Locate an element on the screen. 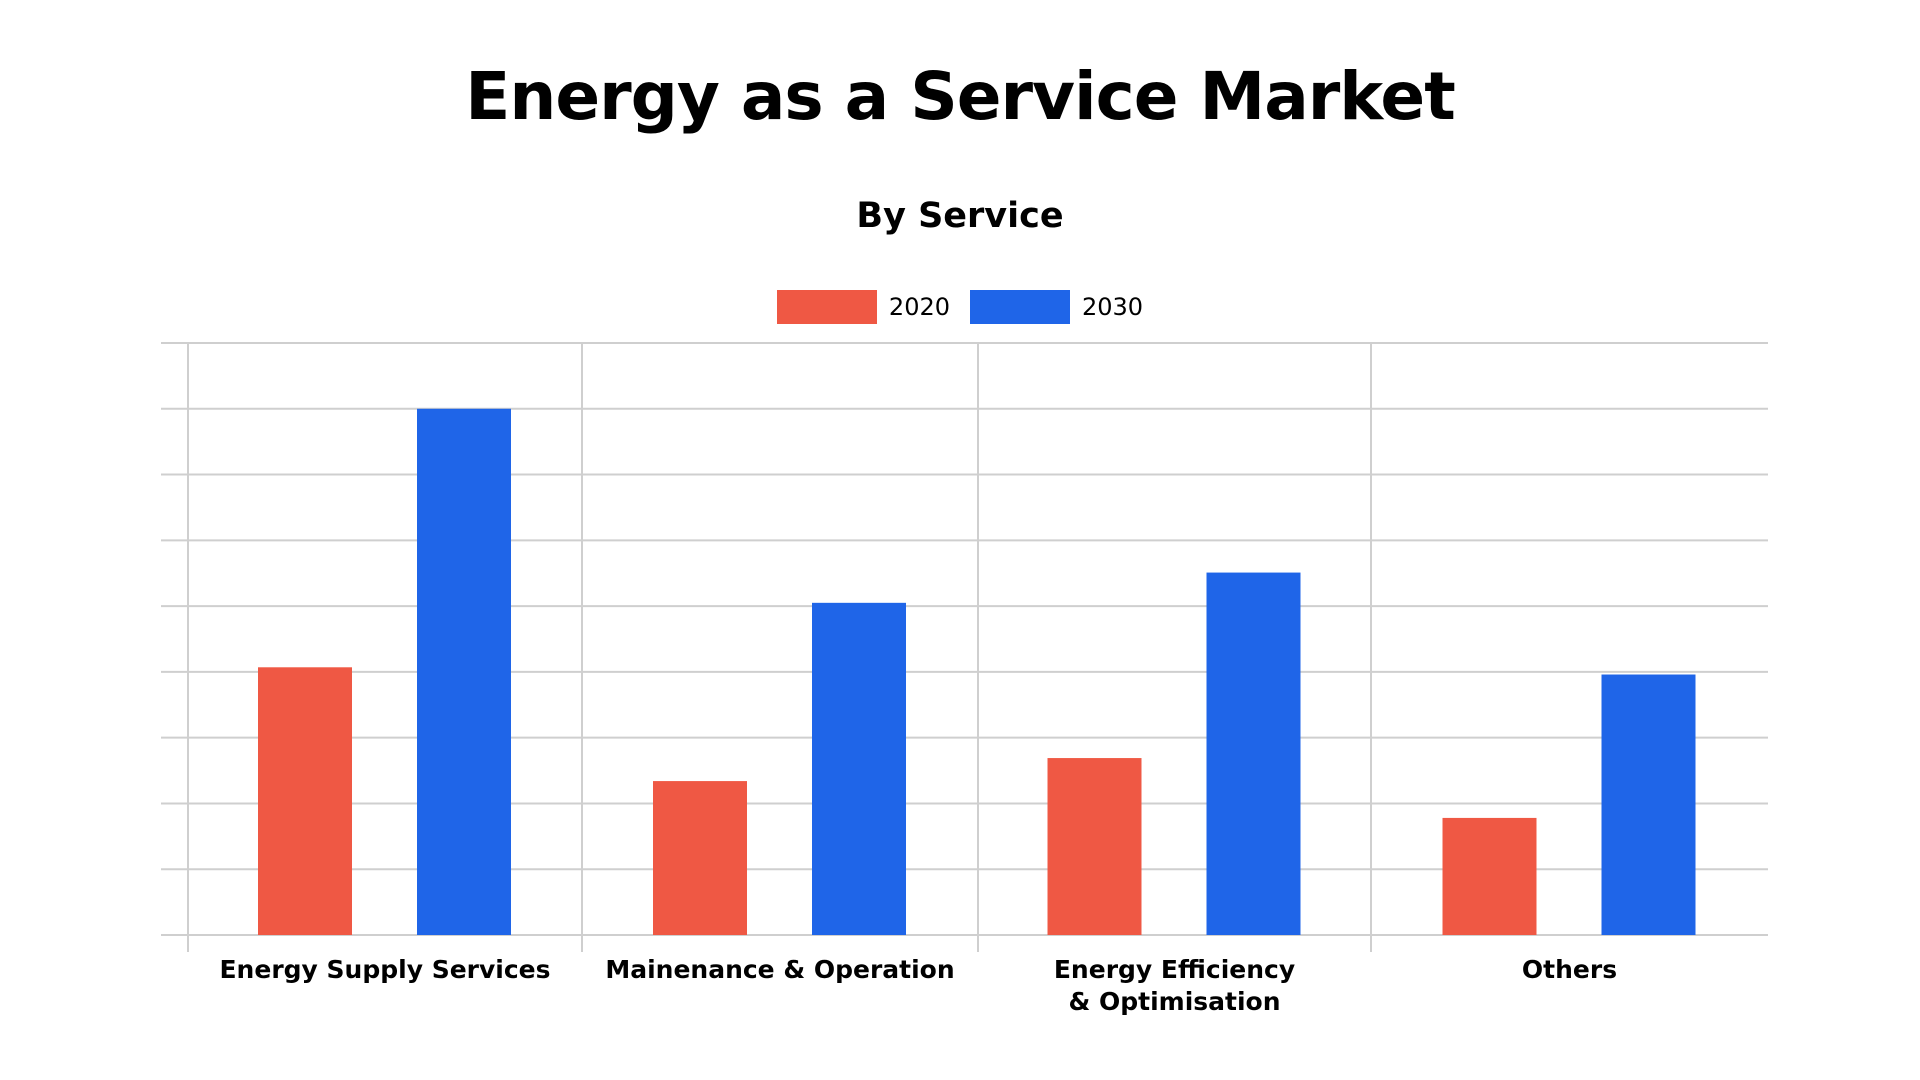 This screenshot has width=1920, height=1080. chart-subtitle: By Service is located at coordinates (960, 216).